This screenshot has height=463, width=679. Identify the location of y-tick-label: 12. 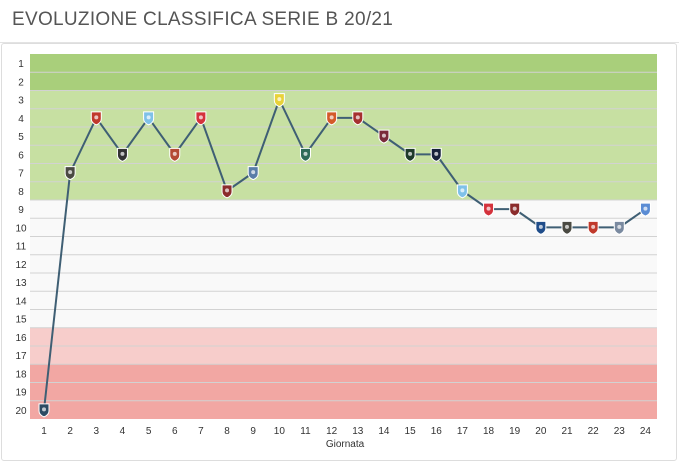
(21, 265).